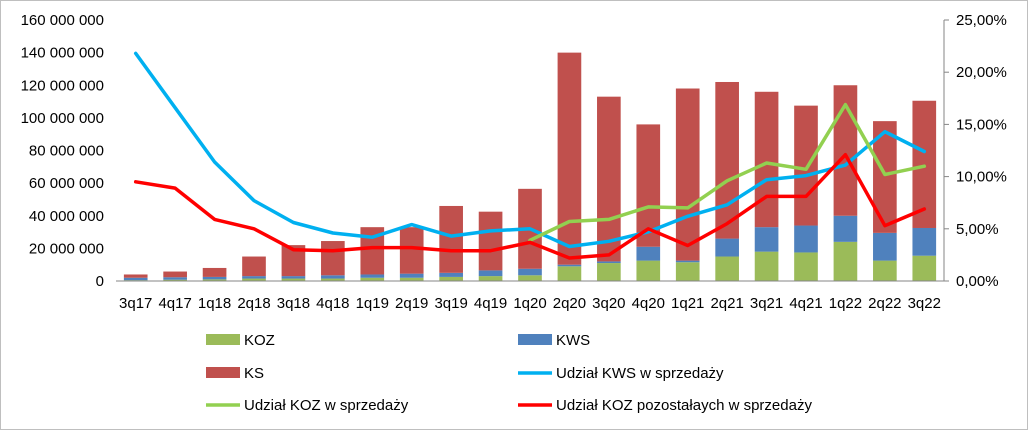 The image size is (1028, 430). What do you see at coordinates (66, 183) in the screenshot?
I see `y-left-tick-label: 60 000 000` at bounding box center [66, 183].